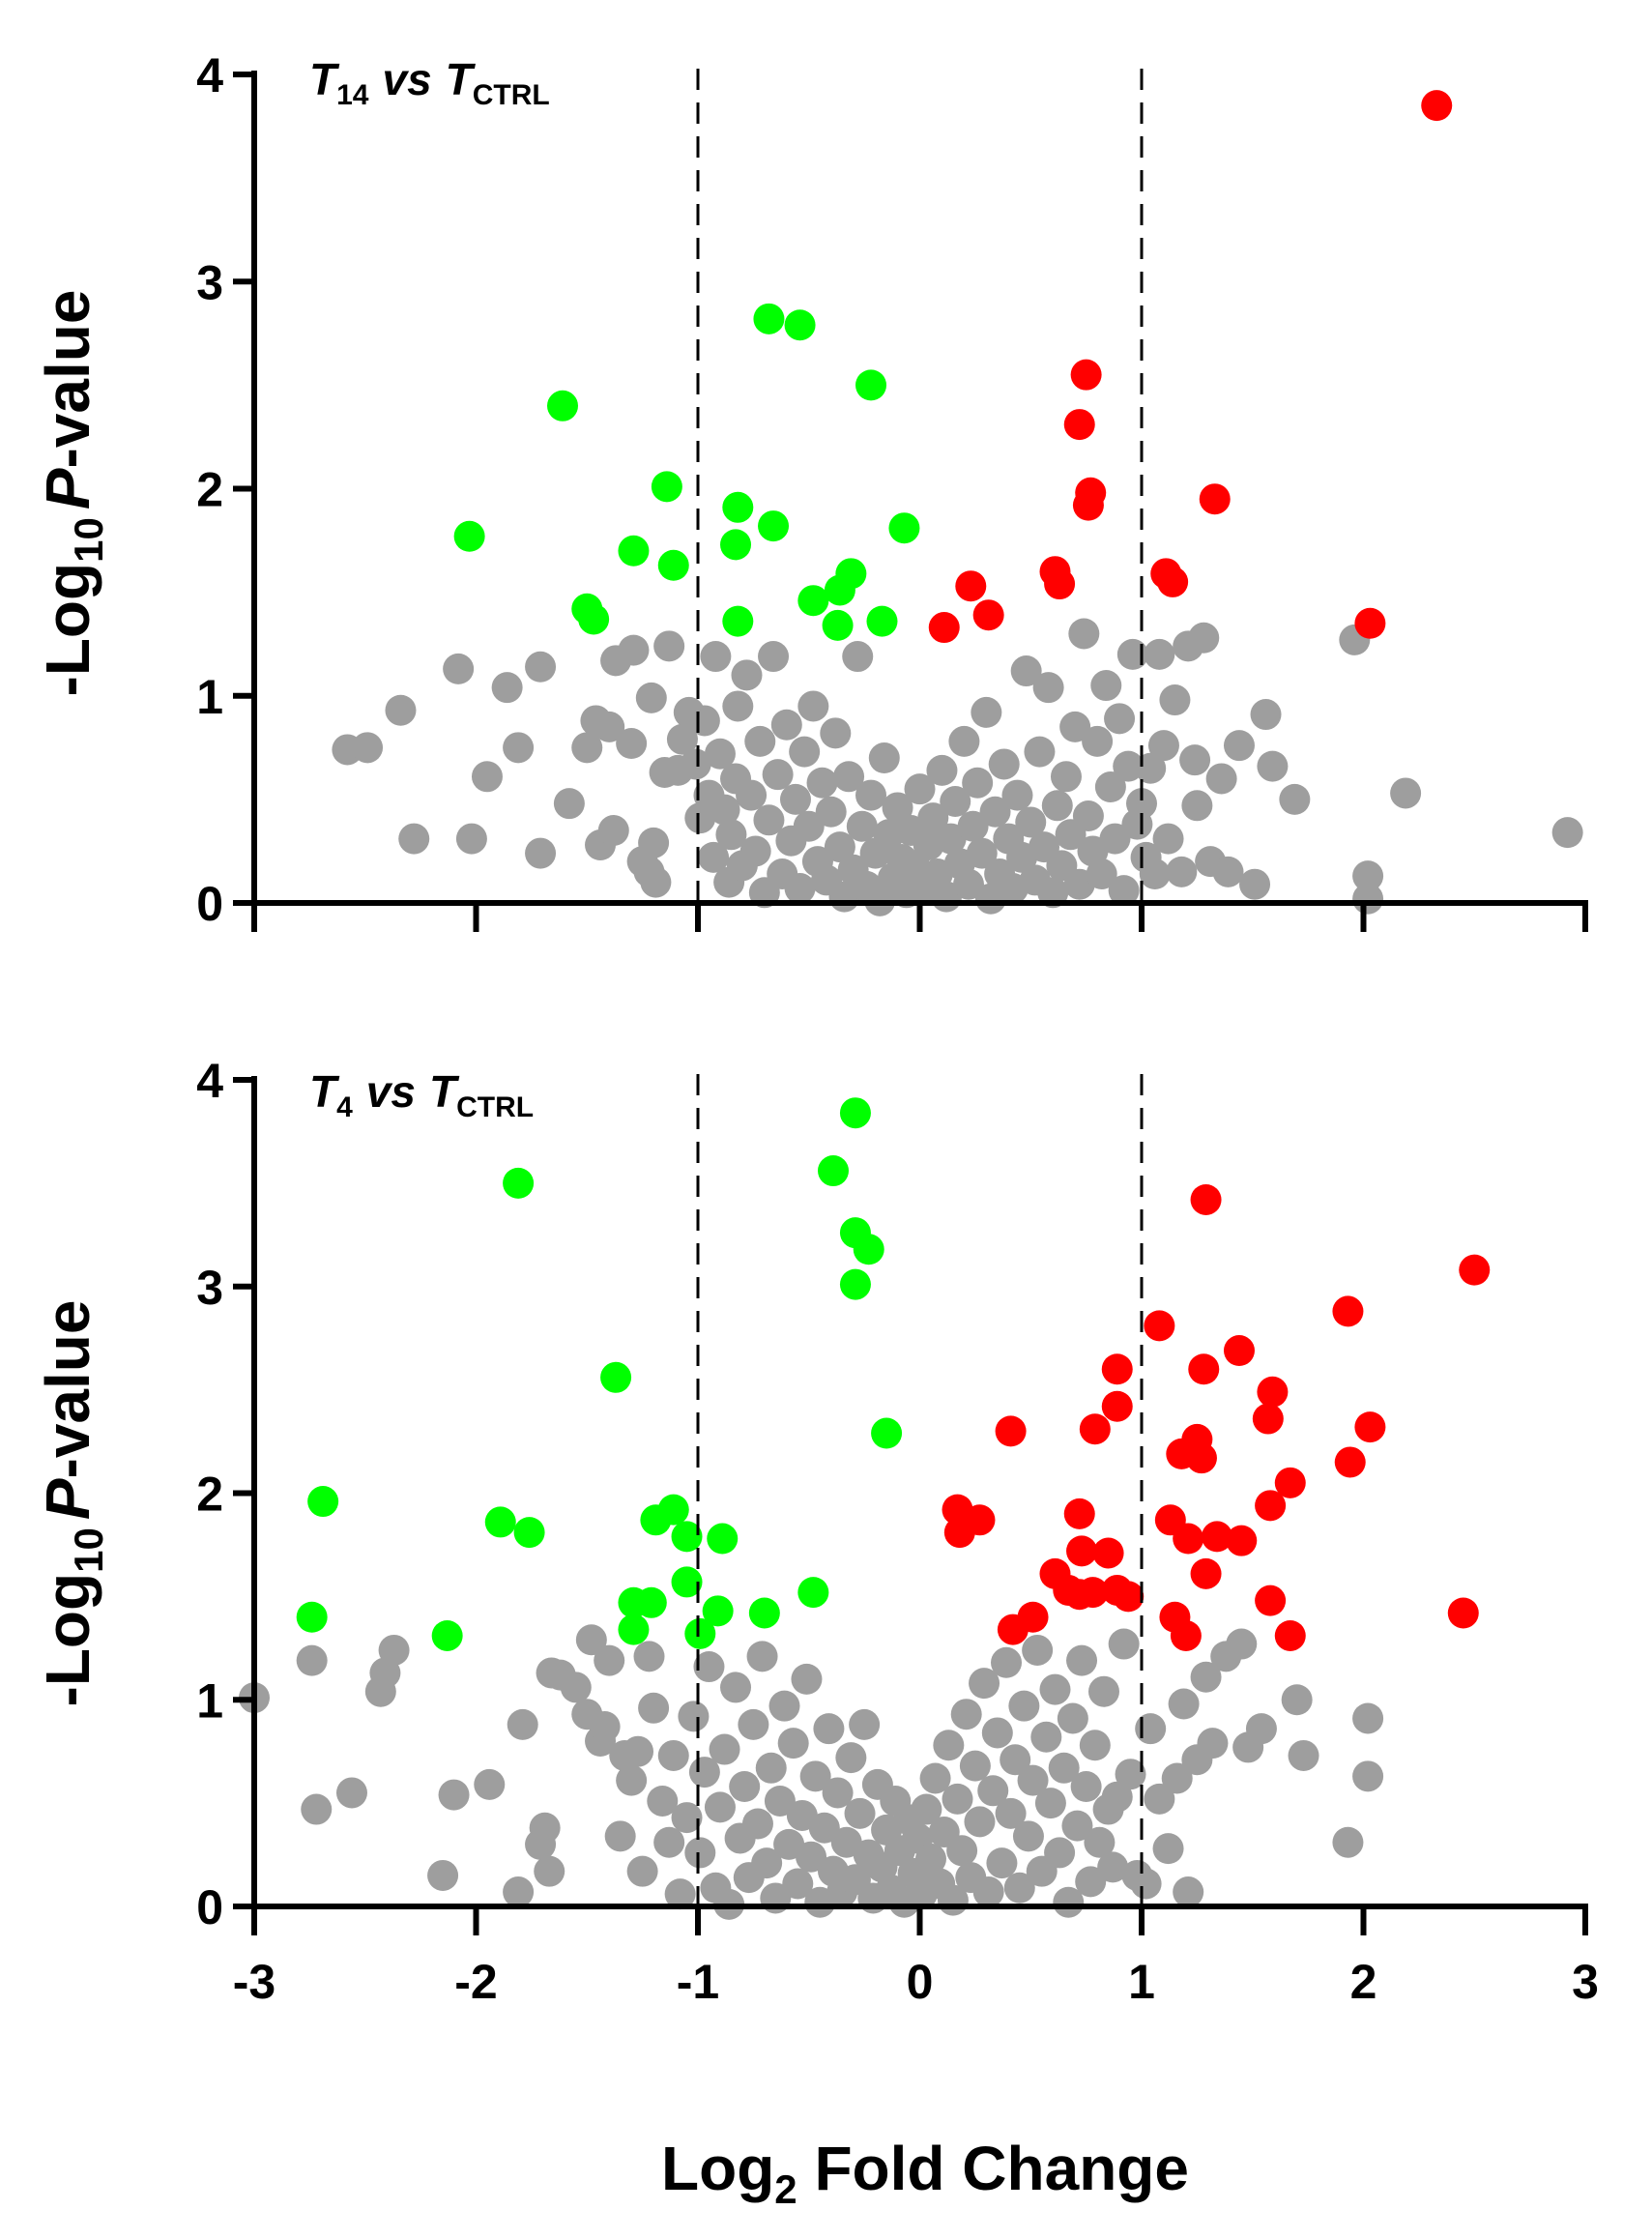  Describe the element at coordinates (785, 2189) in the screenshot. I see `xlabel-sub: 2` at that location.